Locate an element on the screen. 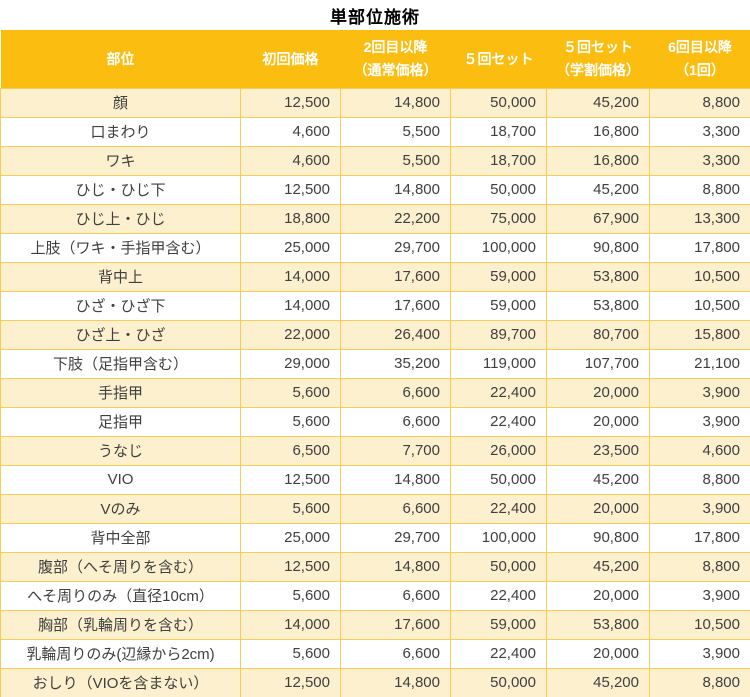 The height and width of the screenshot is (697, 750). part-cell: ワキ is located at coordinates (120, 160).